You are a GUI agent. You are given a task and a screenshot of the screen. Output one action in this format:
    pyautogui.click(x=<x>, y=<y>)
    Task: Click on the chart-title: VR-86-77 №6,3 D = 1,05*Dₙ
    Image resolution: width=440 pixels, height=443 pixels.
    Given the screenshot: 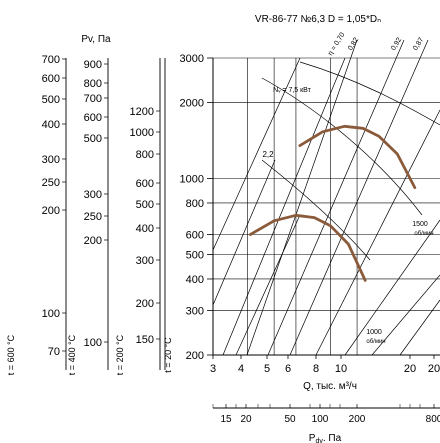 What is the action you would take?
    pyautogui.click(x=318, y=19)
    